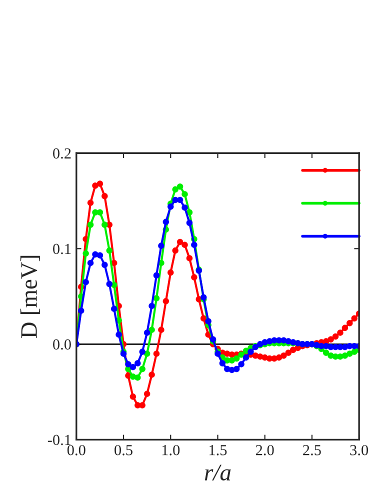 The image size is (382, 494). Describe the element at coordinates (359, 450) in the screenshot. I see `x-tick-label: 3.0` at that location.